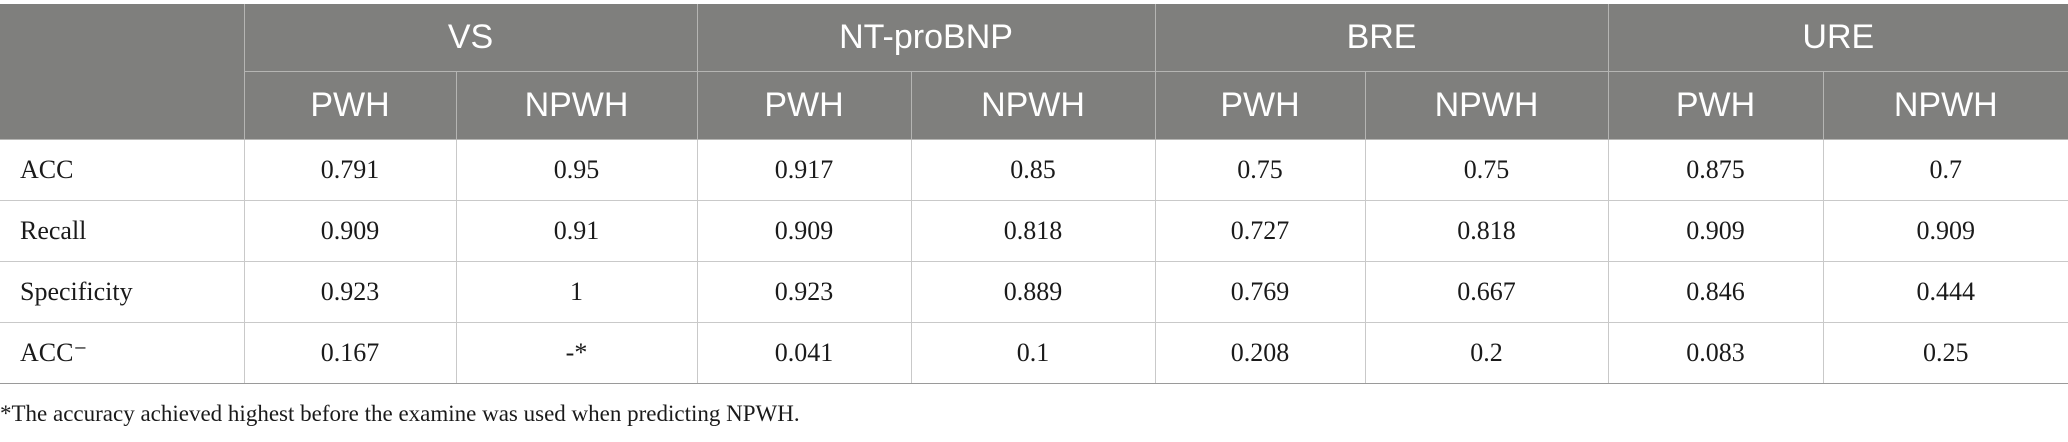 Image resolution: width=2068 pixels, height=442 pixels. What do you see at coordinates (926, 38) in the screenshot?
I see `group-header-nt-probnp: NT-proBNP` at bounding box center [926, 38].